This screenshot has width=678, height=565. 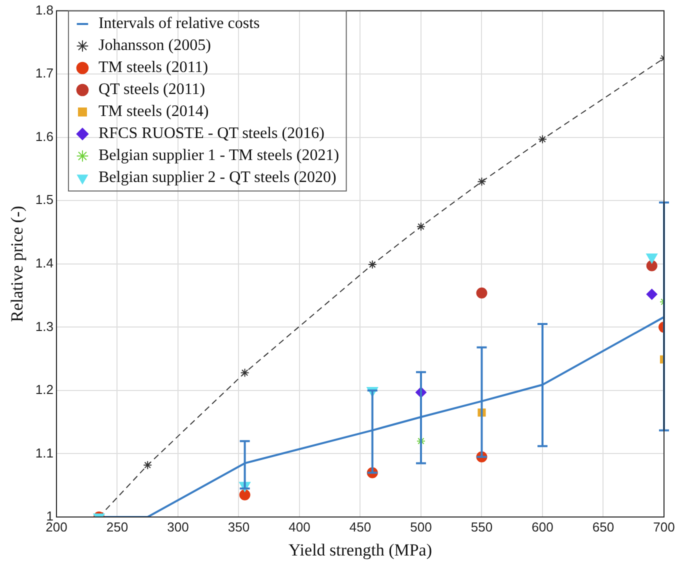 I want to click on x-tick-label: 550, so click(x=481, y=526).